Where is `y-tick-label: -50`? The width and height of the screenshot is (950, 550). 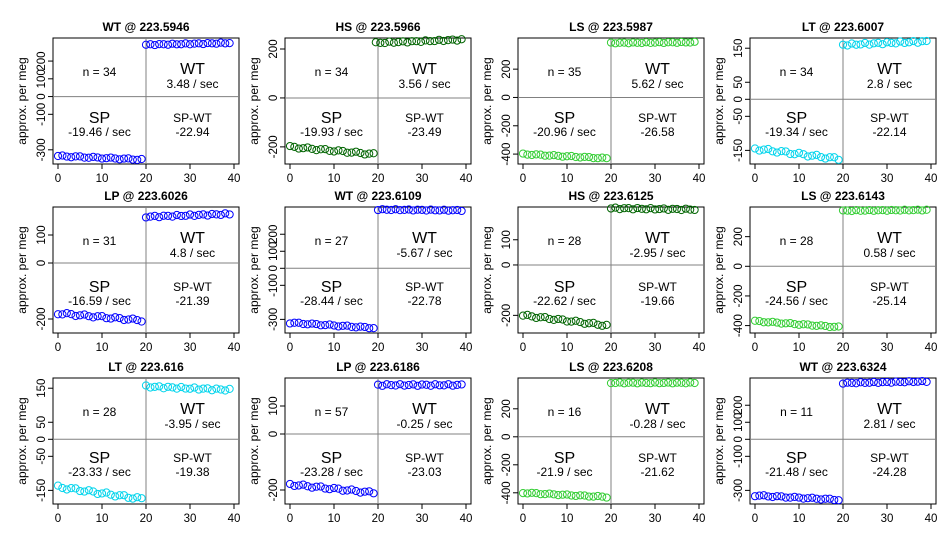
y-tick-label: -50 is located at coordinates (42, 456).